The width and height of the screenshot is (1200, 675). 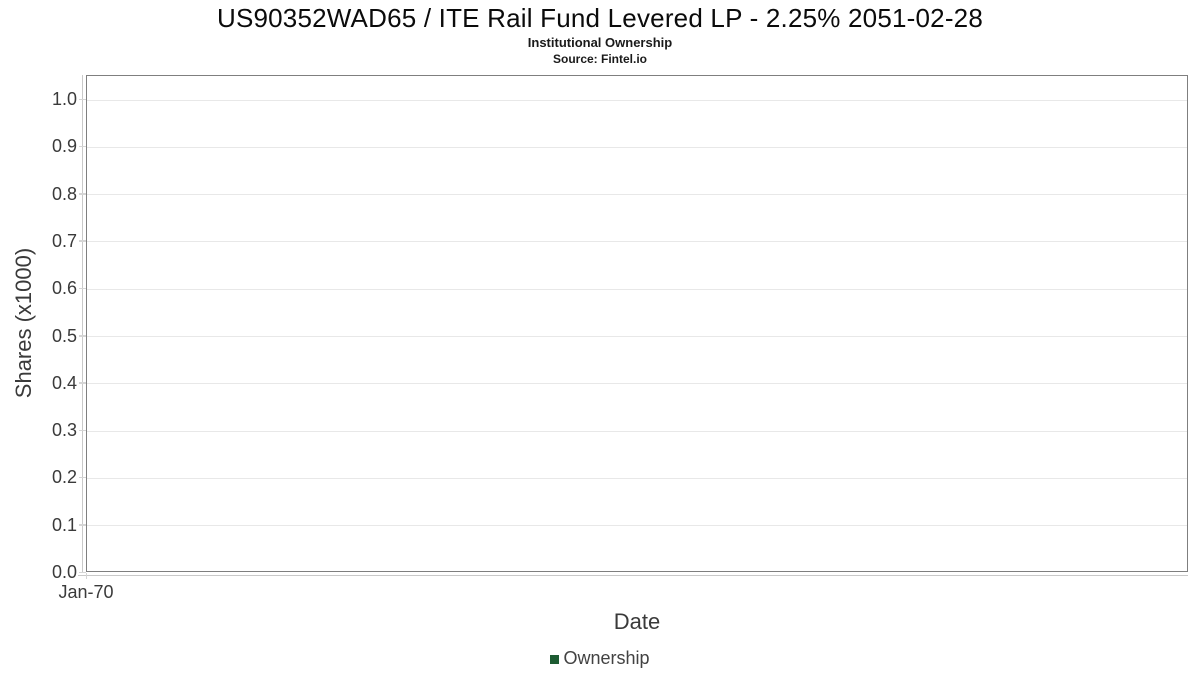 I want to click on y-tick-label: 0.5, so click(x=64, y=335).